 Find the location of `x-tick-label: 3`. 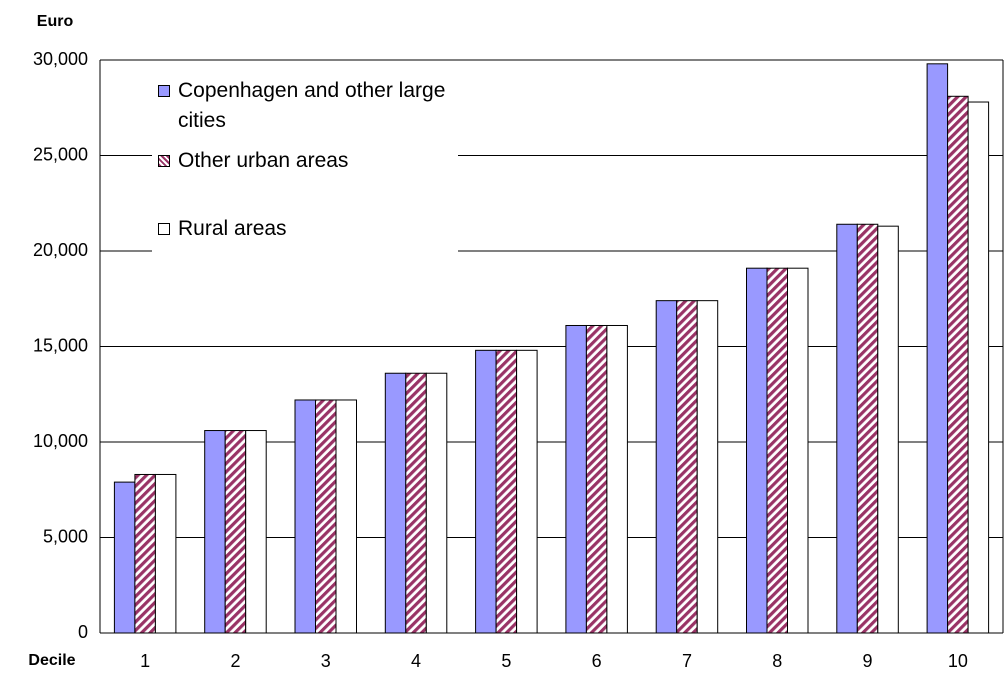

x-tick-label: 3 is located at coordinates (326, 661).